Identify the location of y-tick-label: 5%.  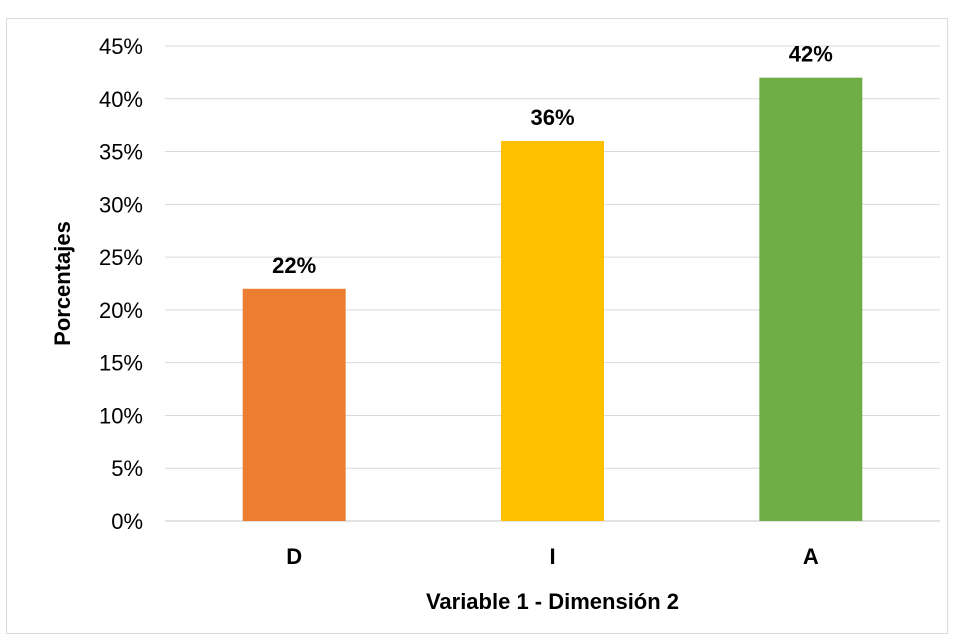
(127, 468).